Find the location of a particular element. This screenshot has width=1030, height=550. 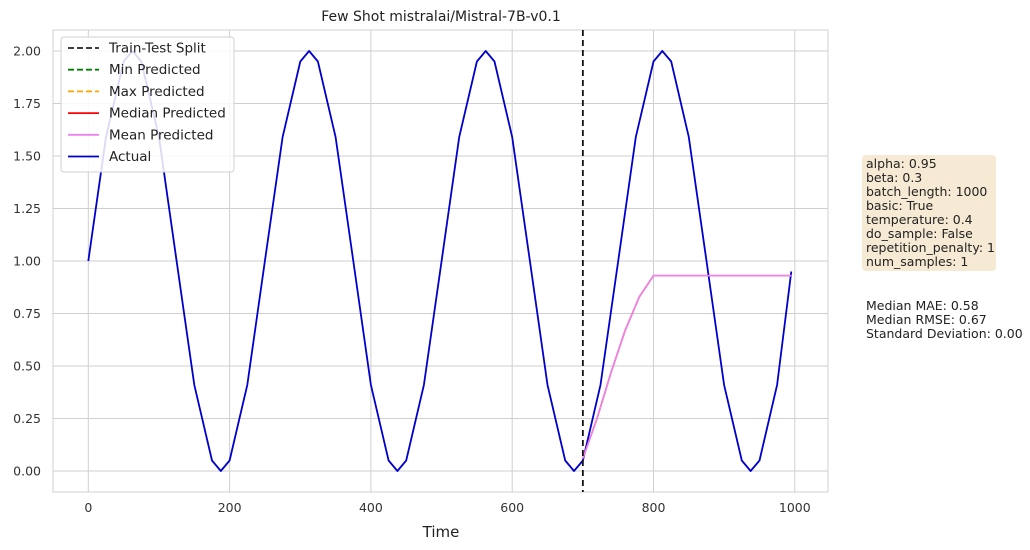

legend-label: Train-Test Split is located at coordinates (157, 49).